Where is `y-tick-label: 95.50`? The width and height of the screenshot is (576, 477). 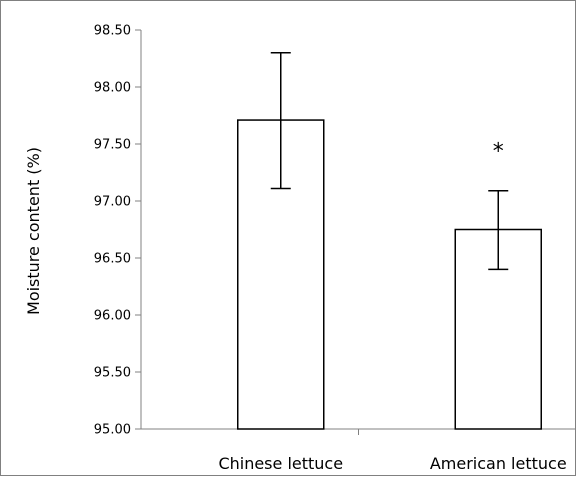
y-tick-label: 95.50 is located at coordinates (112, 373).